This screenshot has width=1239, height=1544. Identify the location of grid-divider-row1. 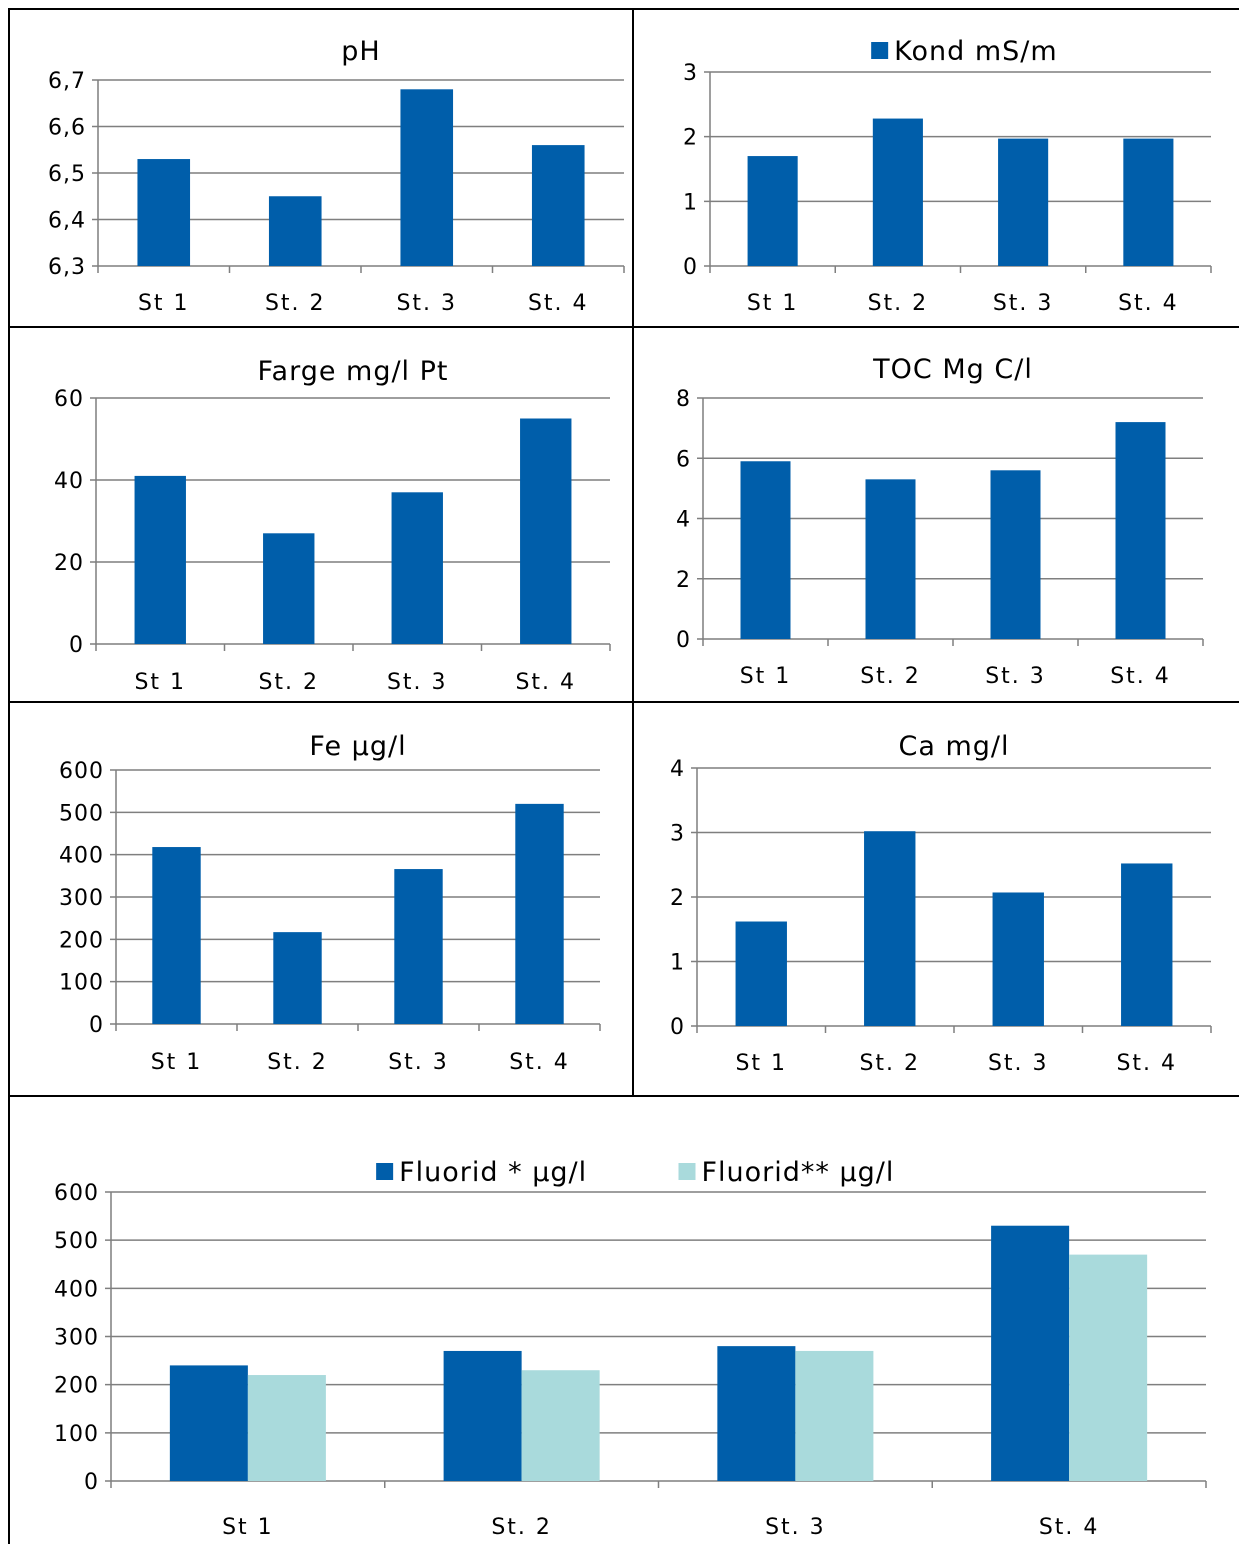
(623, 327).